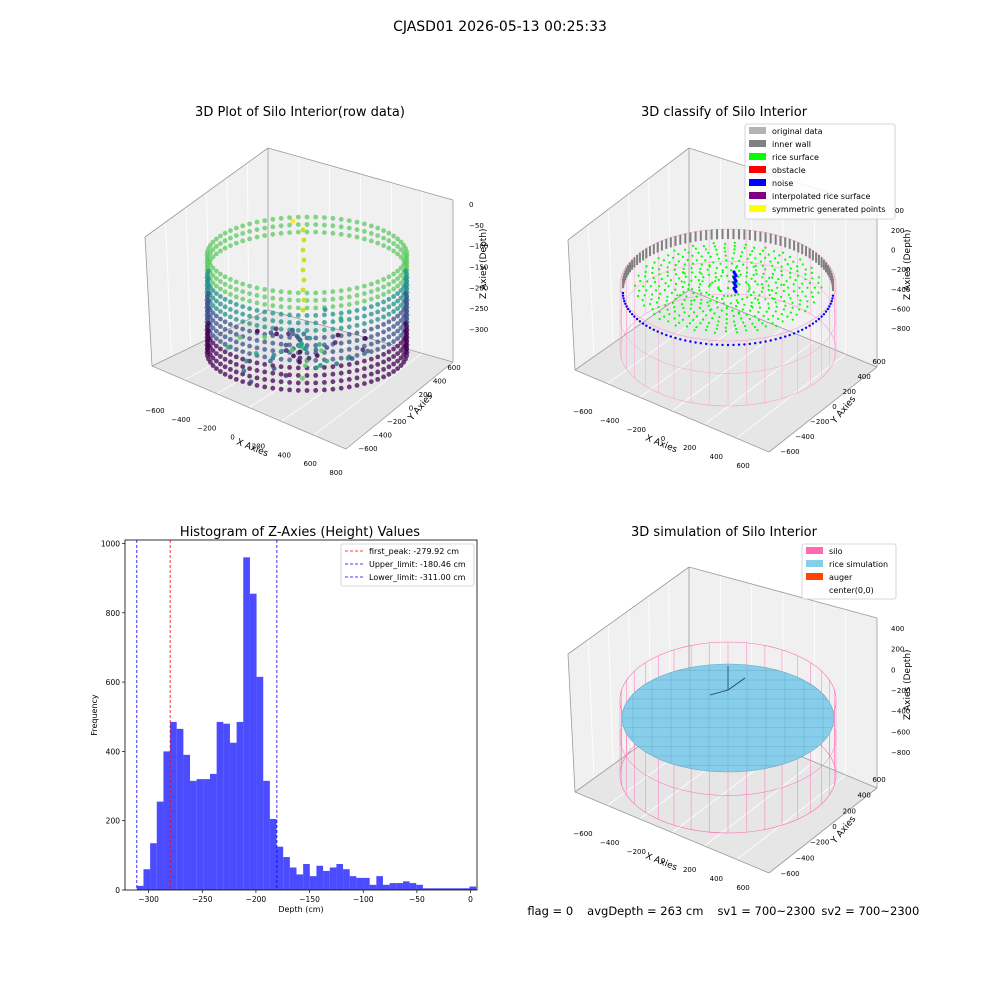  I want to click on figure-suptitle: CJASD01 2026-05-13 00:25:33, so click(500, 27).